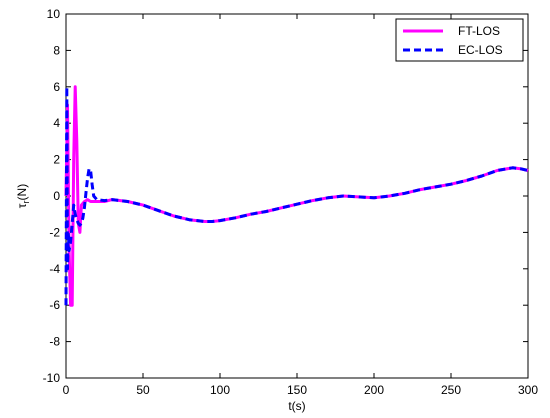  I want to click on y-tick-label: 2, so click(56, 160).